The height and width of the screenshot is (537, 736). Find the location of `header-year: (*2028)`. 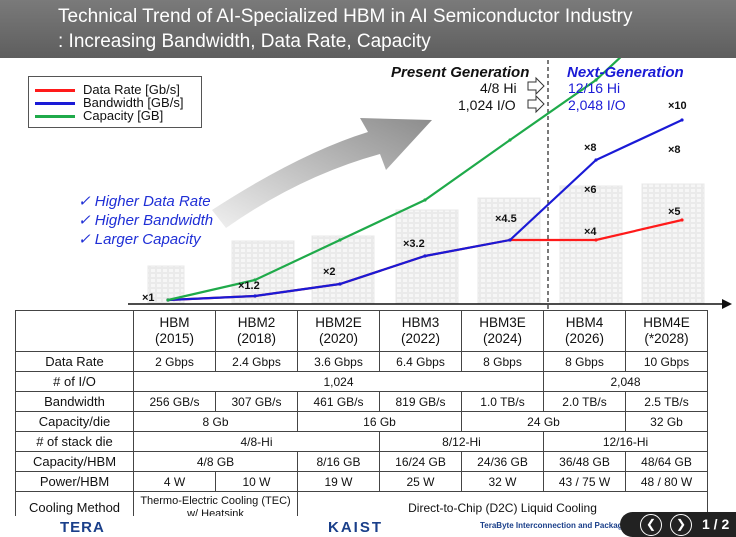

header-year: (*2028) is located at coordinates (666, 338).